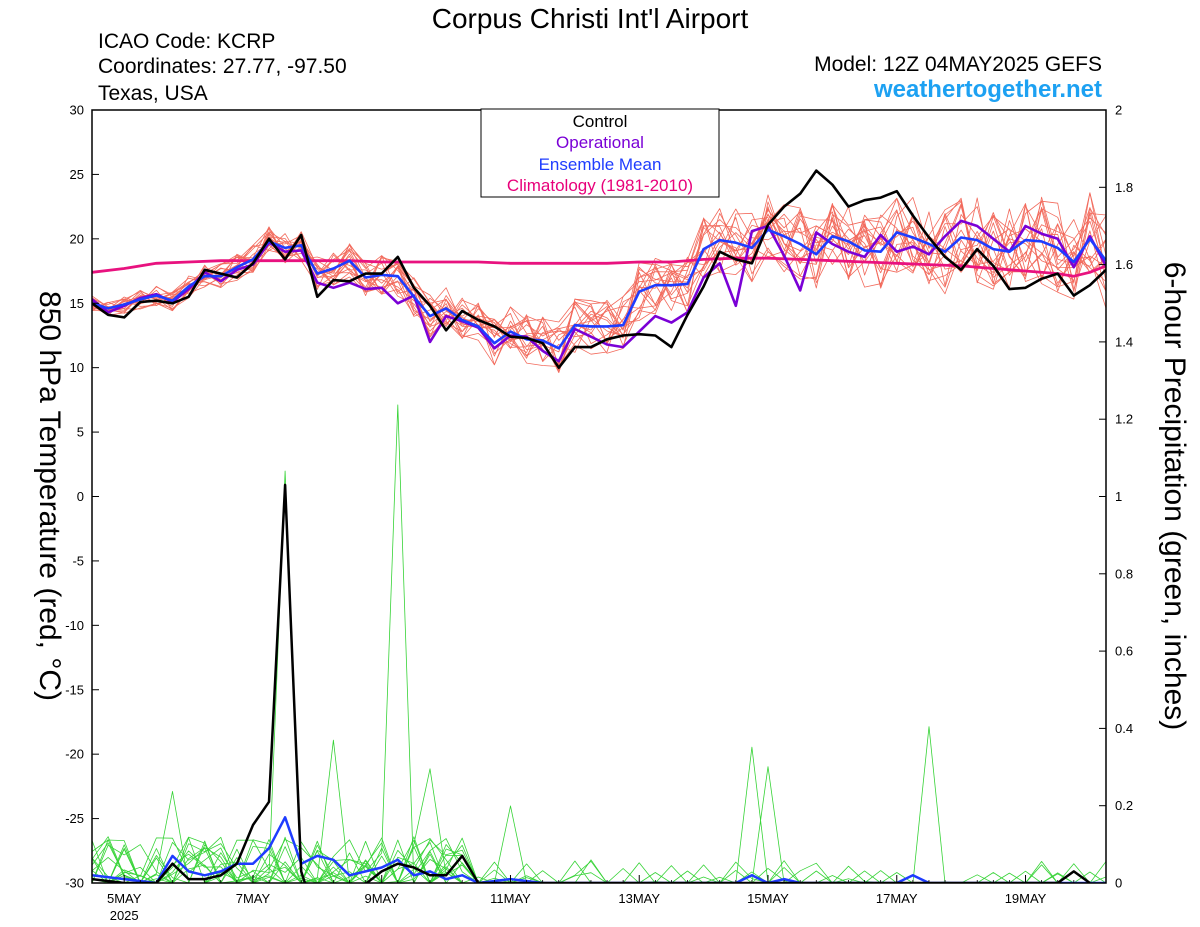 The width and height of the screenshot is (1200, 927). What do you see at coordinates (1124, 805) in the screenshot?
I see `right-tick-label: 0.2` at bounding box center [1124, 805].